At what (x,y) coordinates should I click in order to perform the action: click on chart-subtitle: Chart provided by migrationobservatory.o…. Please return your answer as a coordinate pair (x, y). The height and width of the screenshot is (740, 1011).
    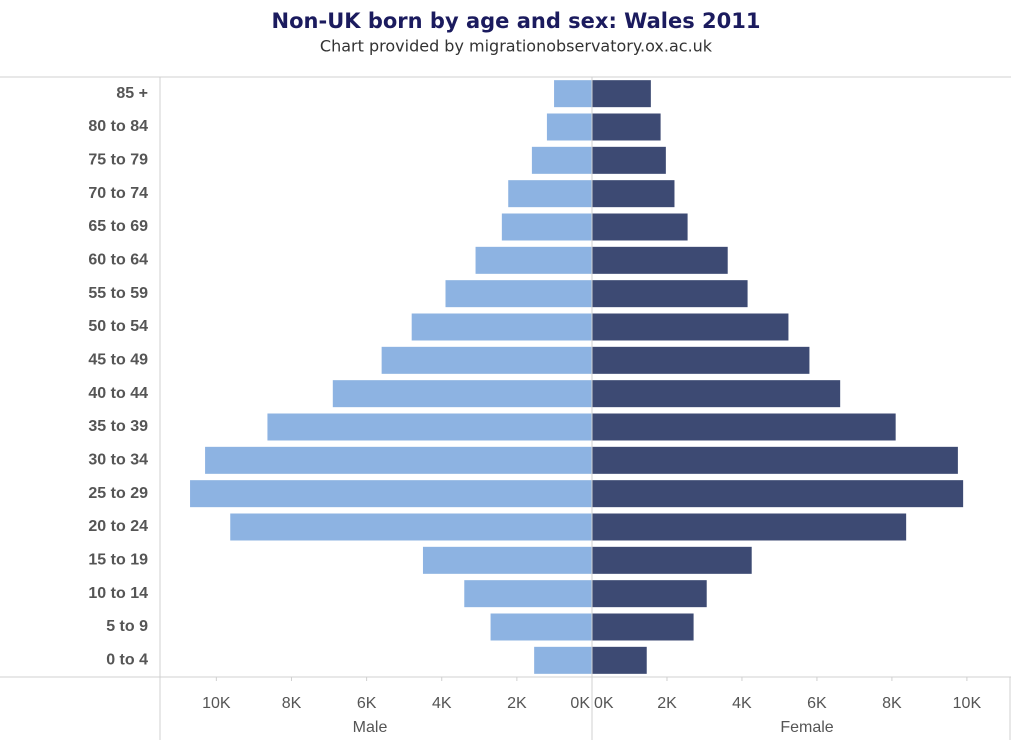
    Looking at the image, I should click on (516, 46).